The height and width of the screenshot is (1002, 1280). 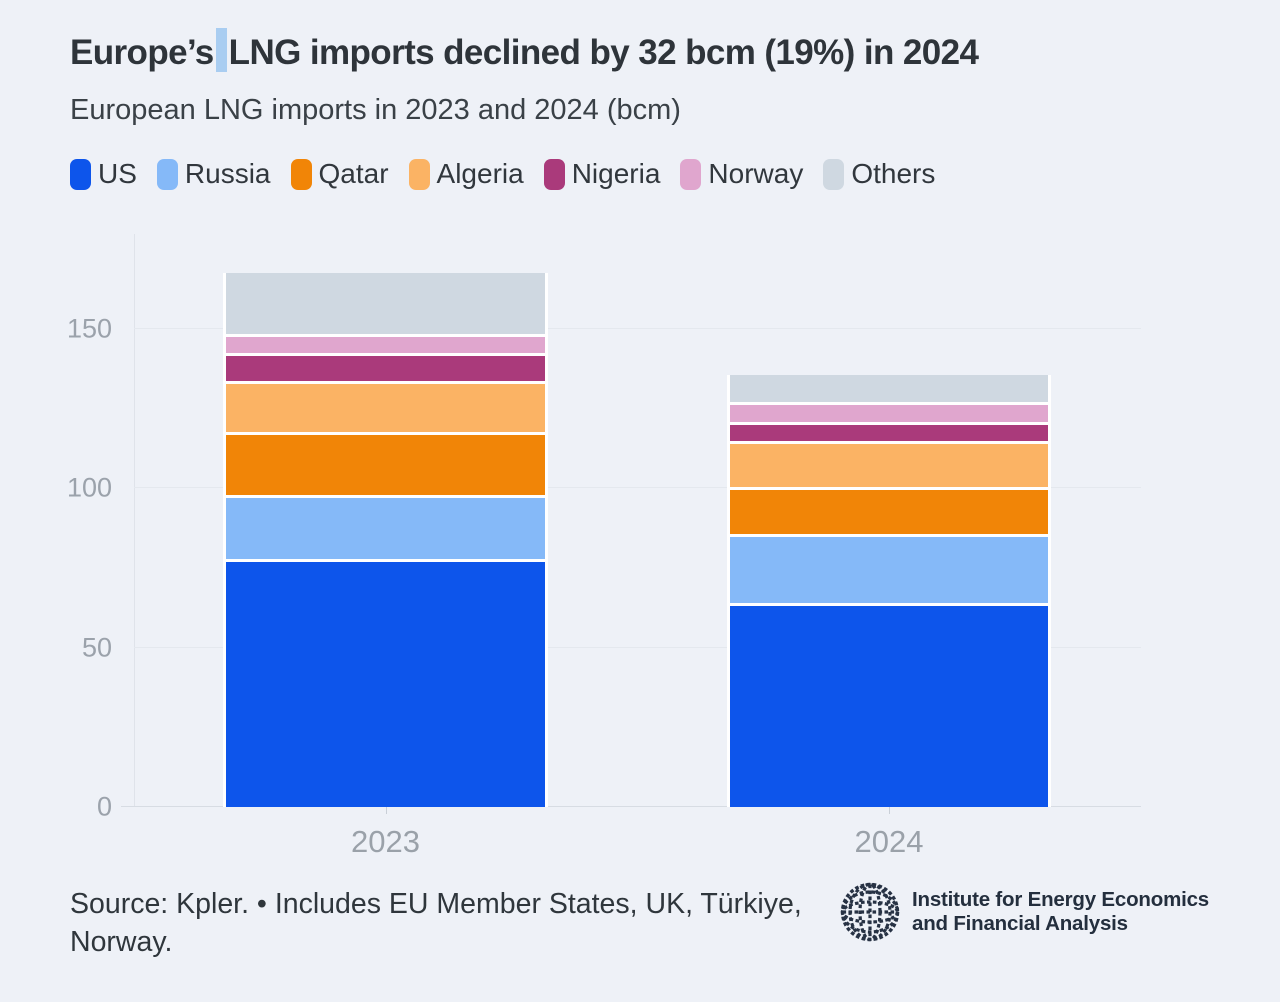 I want to click on legend-item-qatar: Qatar, so click(x=339, y=174).